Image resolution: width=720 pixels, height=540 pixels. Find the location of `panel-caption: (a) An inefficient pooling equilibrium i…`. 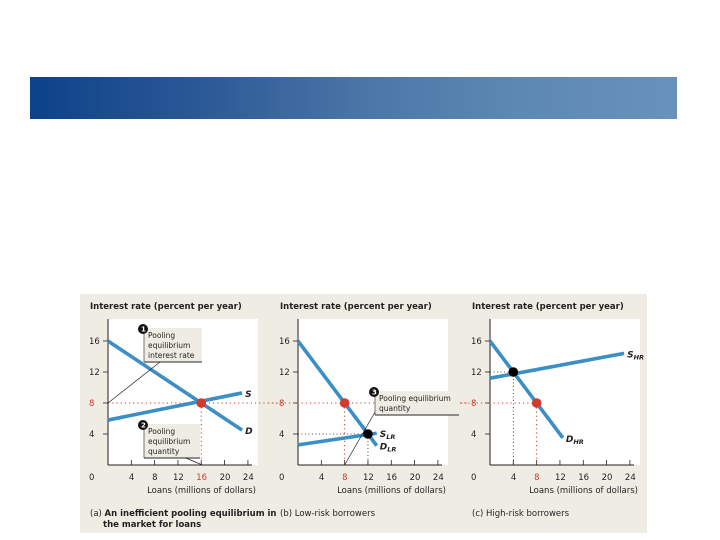

panel-caption: (a) An inefficient pooling equilibrium i… is located at coordinates (183, 514).